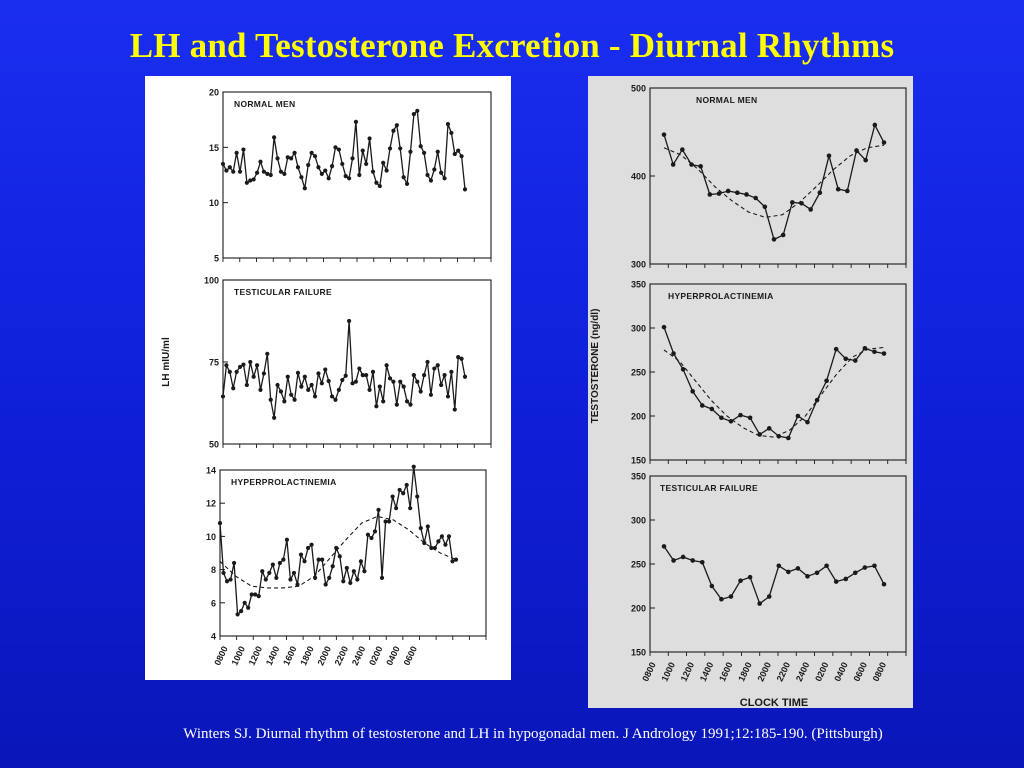 The width and height of the screenshot is (1024, 768). I want to click on lh-hyperprolactinemia-ytick-label: 4, so click(213, 637).